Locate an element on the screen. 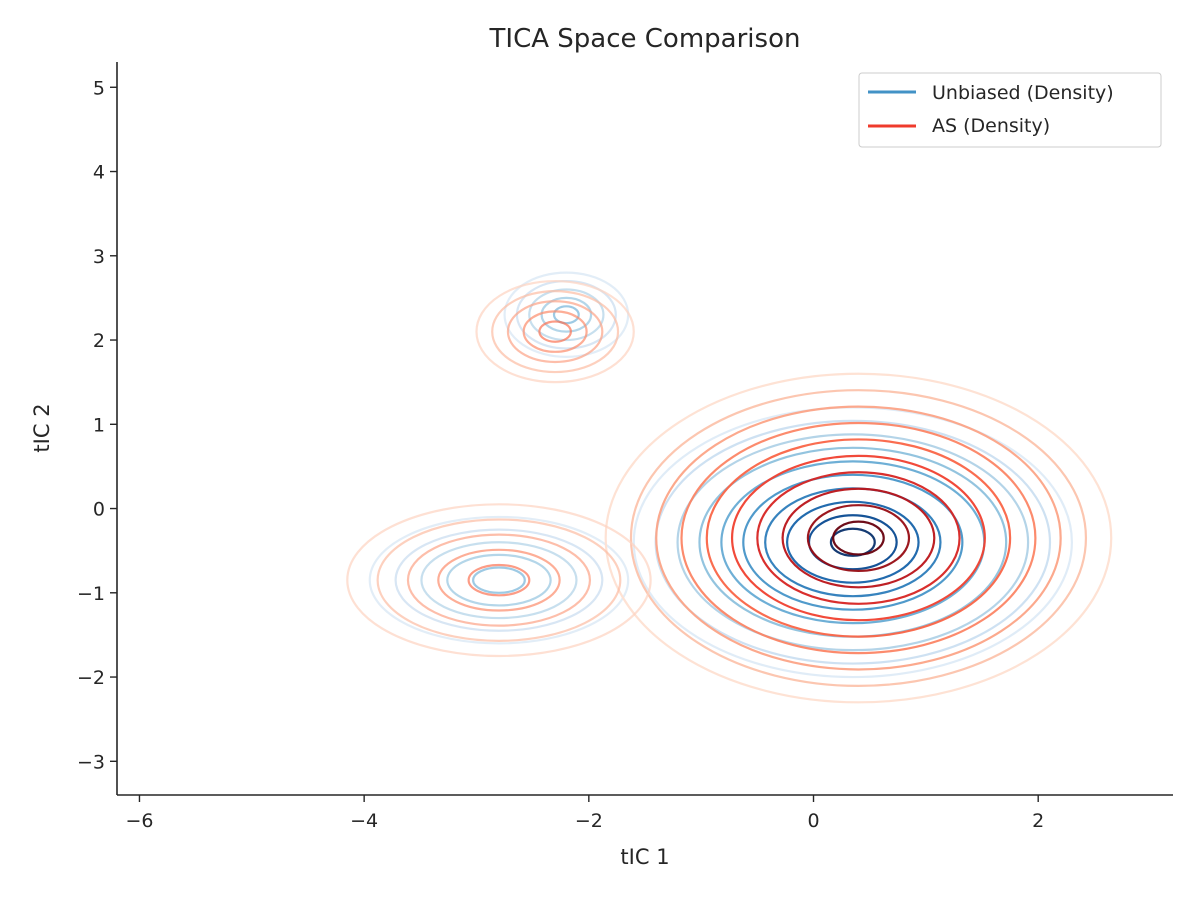  y-tick-label: 1 is located at coordinates (99, 425).